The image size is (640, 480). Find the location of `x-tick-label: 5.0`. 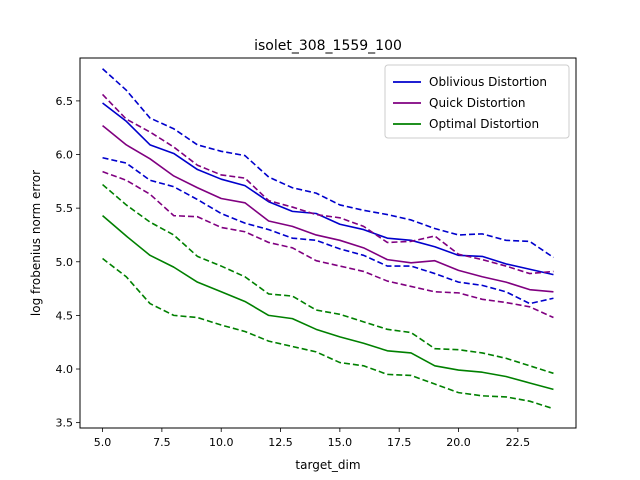

x-tick-label: 5.0 is located at coordinates (103, 442).